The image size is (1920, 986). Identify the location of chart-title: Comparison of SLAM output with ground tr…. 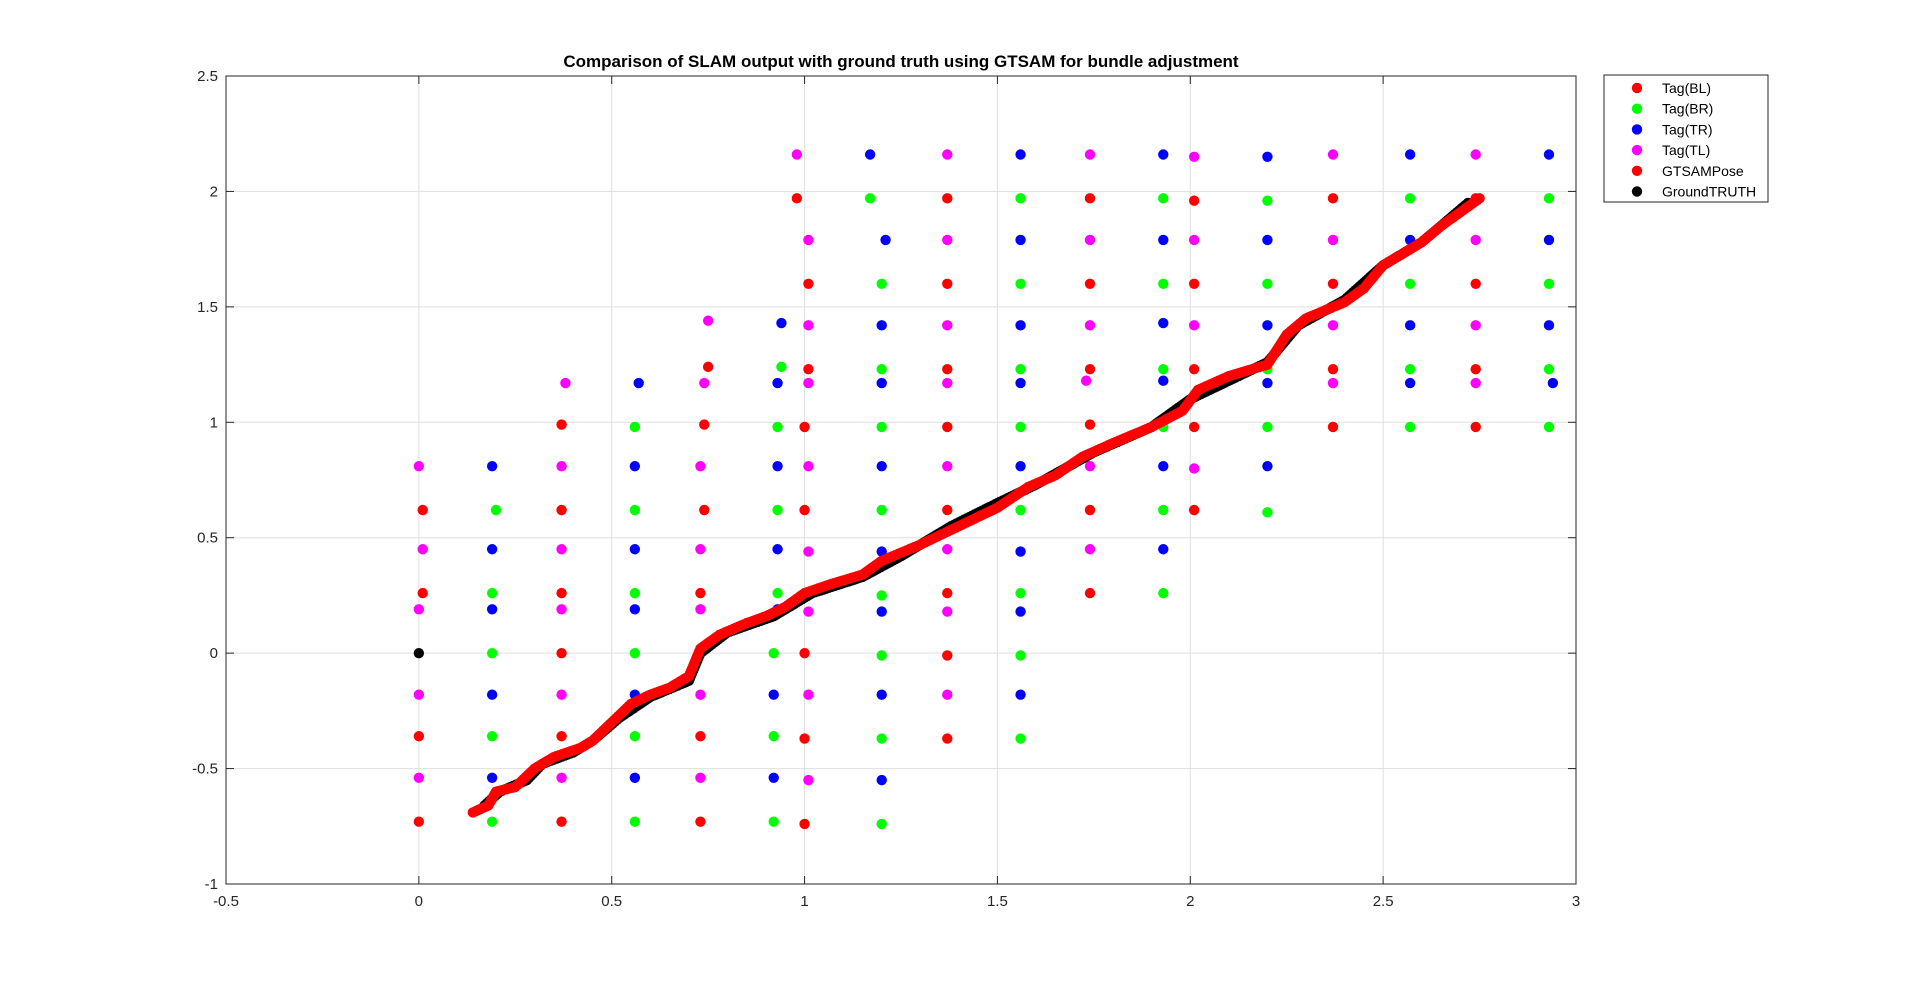
(901, 61).